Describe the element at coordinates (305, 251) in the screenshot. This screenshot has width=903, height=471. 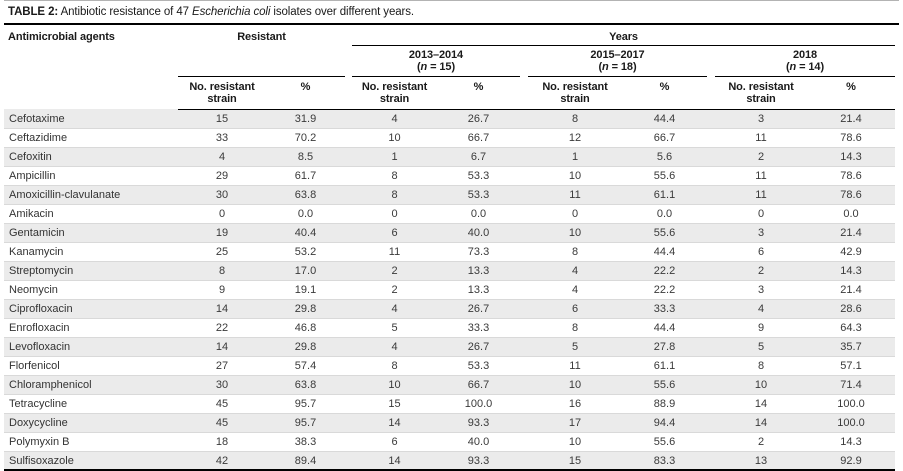
I see `value-cell: 53.2` at that location.